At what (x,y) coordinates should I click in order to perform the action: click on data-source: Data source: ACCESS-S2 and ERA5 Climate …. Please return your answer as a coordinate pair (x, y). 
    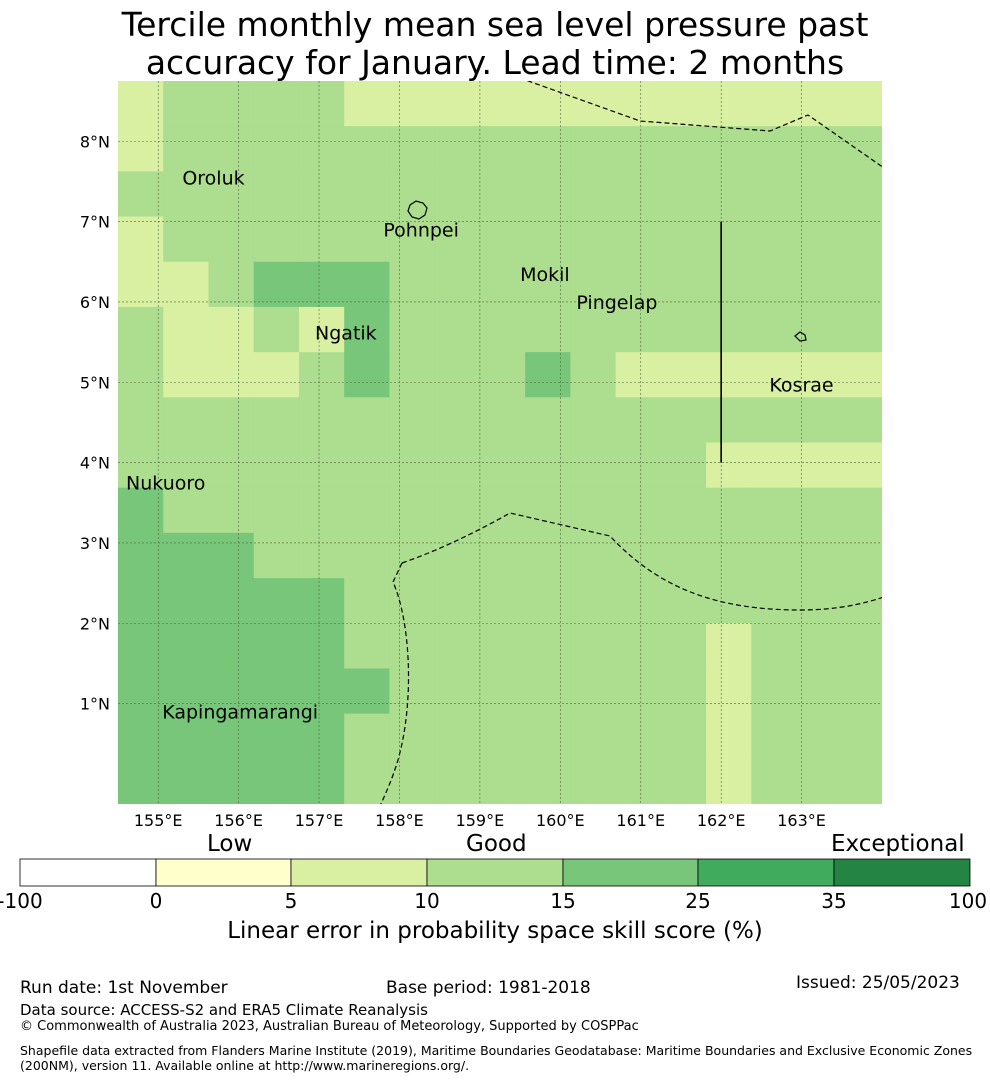
    Looking at the image, I should click on (224, 1010).